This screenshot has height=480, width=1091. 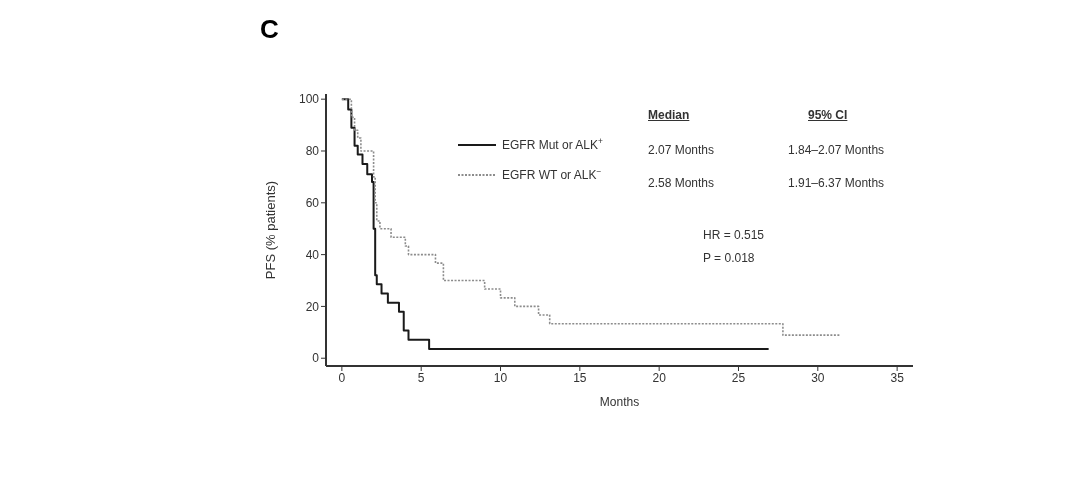 I want to click on annotation: 2.58 Months, so click(x=681, y=183).